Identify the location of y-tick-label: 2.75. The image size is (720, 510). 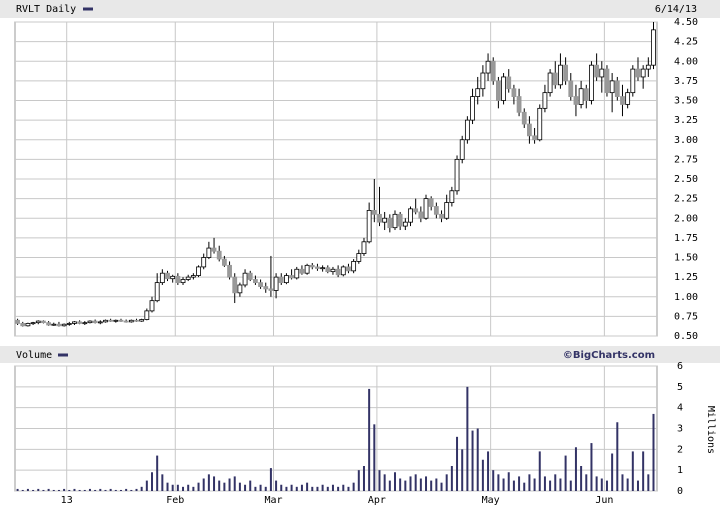
(686, 159).